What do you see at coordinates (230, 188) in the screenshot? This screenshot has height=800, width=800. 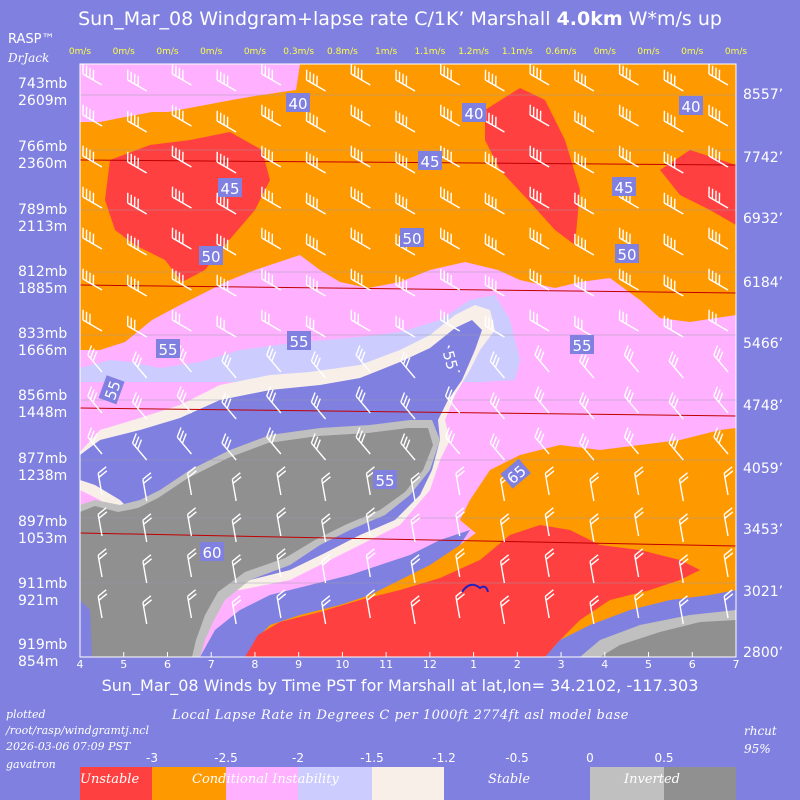 I see `contour-label: 45` at bounding box center [230, 188].